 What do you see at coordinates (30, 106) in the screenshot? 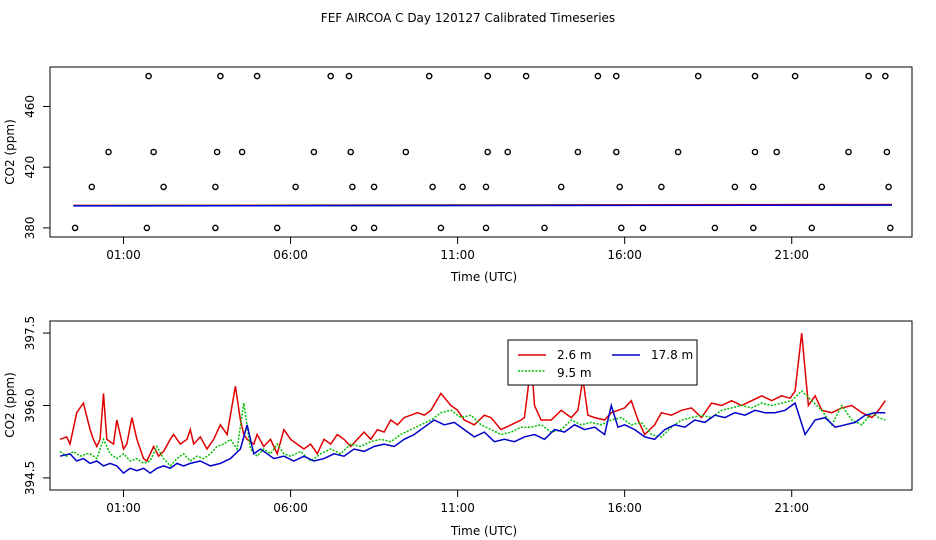
I see `y-tick-label: 460` at bounding box center [30, 106].